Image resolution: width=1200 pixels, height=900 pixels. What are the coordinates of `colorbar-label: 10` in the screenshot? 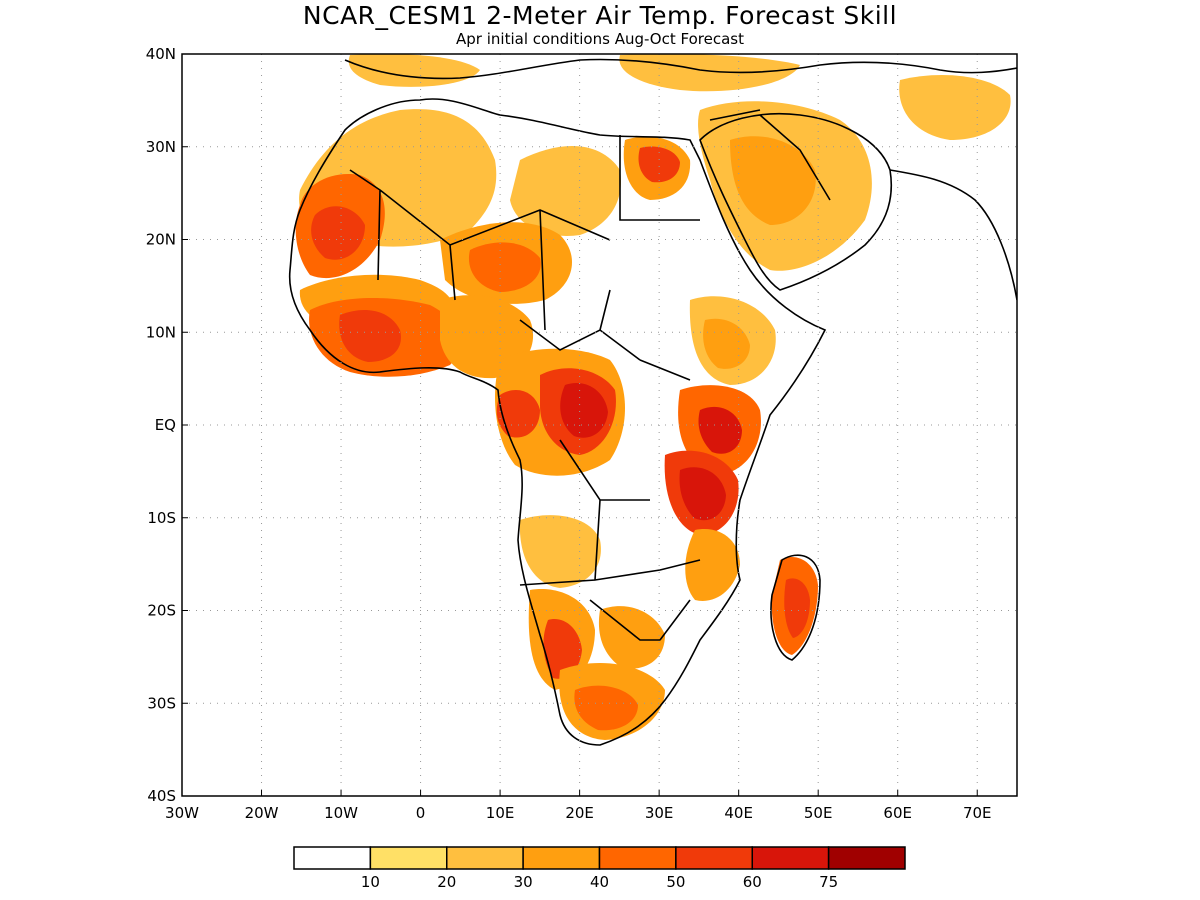 It's located at (370, 882).